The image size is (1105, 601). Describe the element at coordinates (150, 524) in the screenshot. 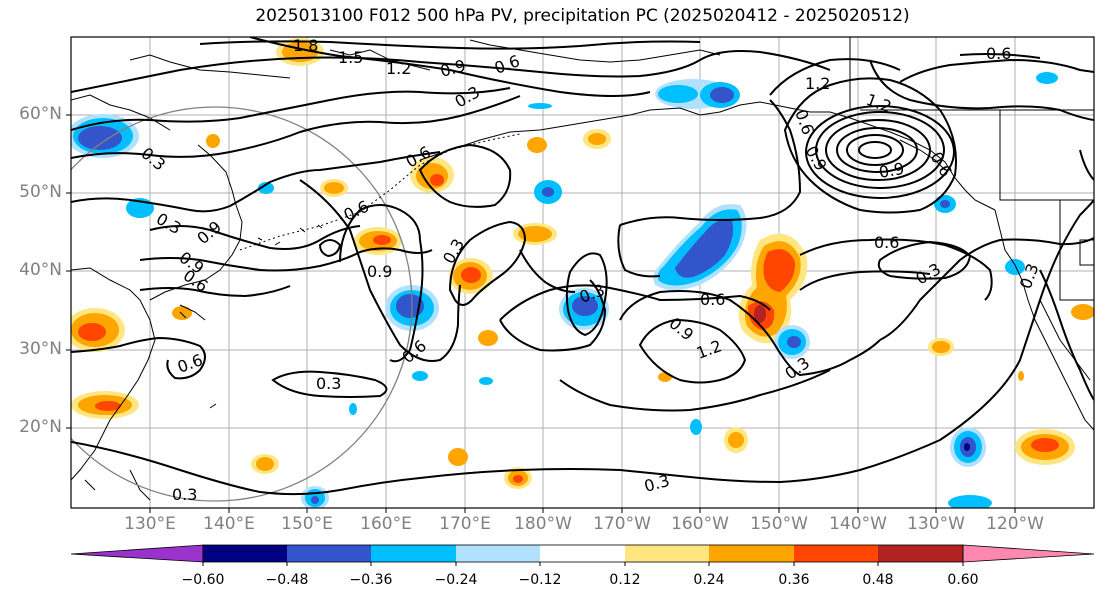

I see `lon-label: 130°E` at that location.